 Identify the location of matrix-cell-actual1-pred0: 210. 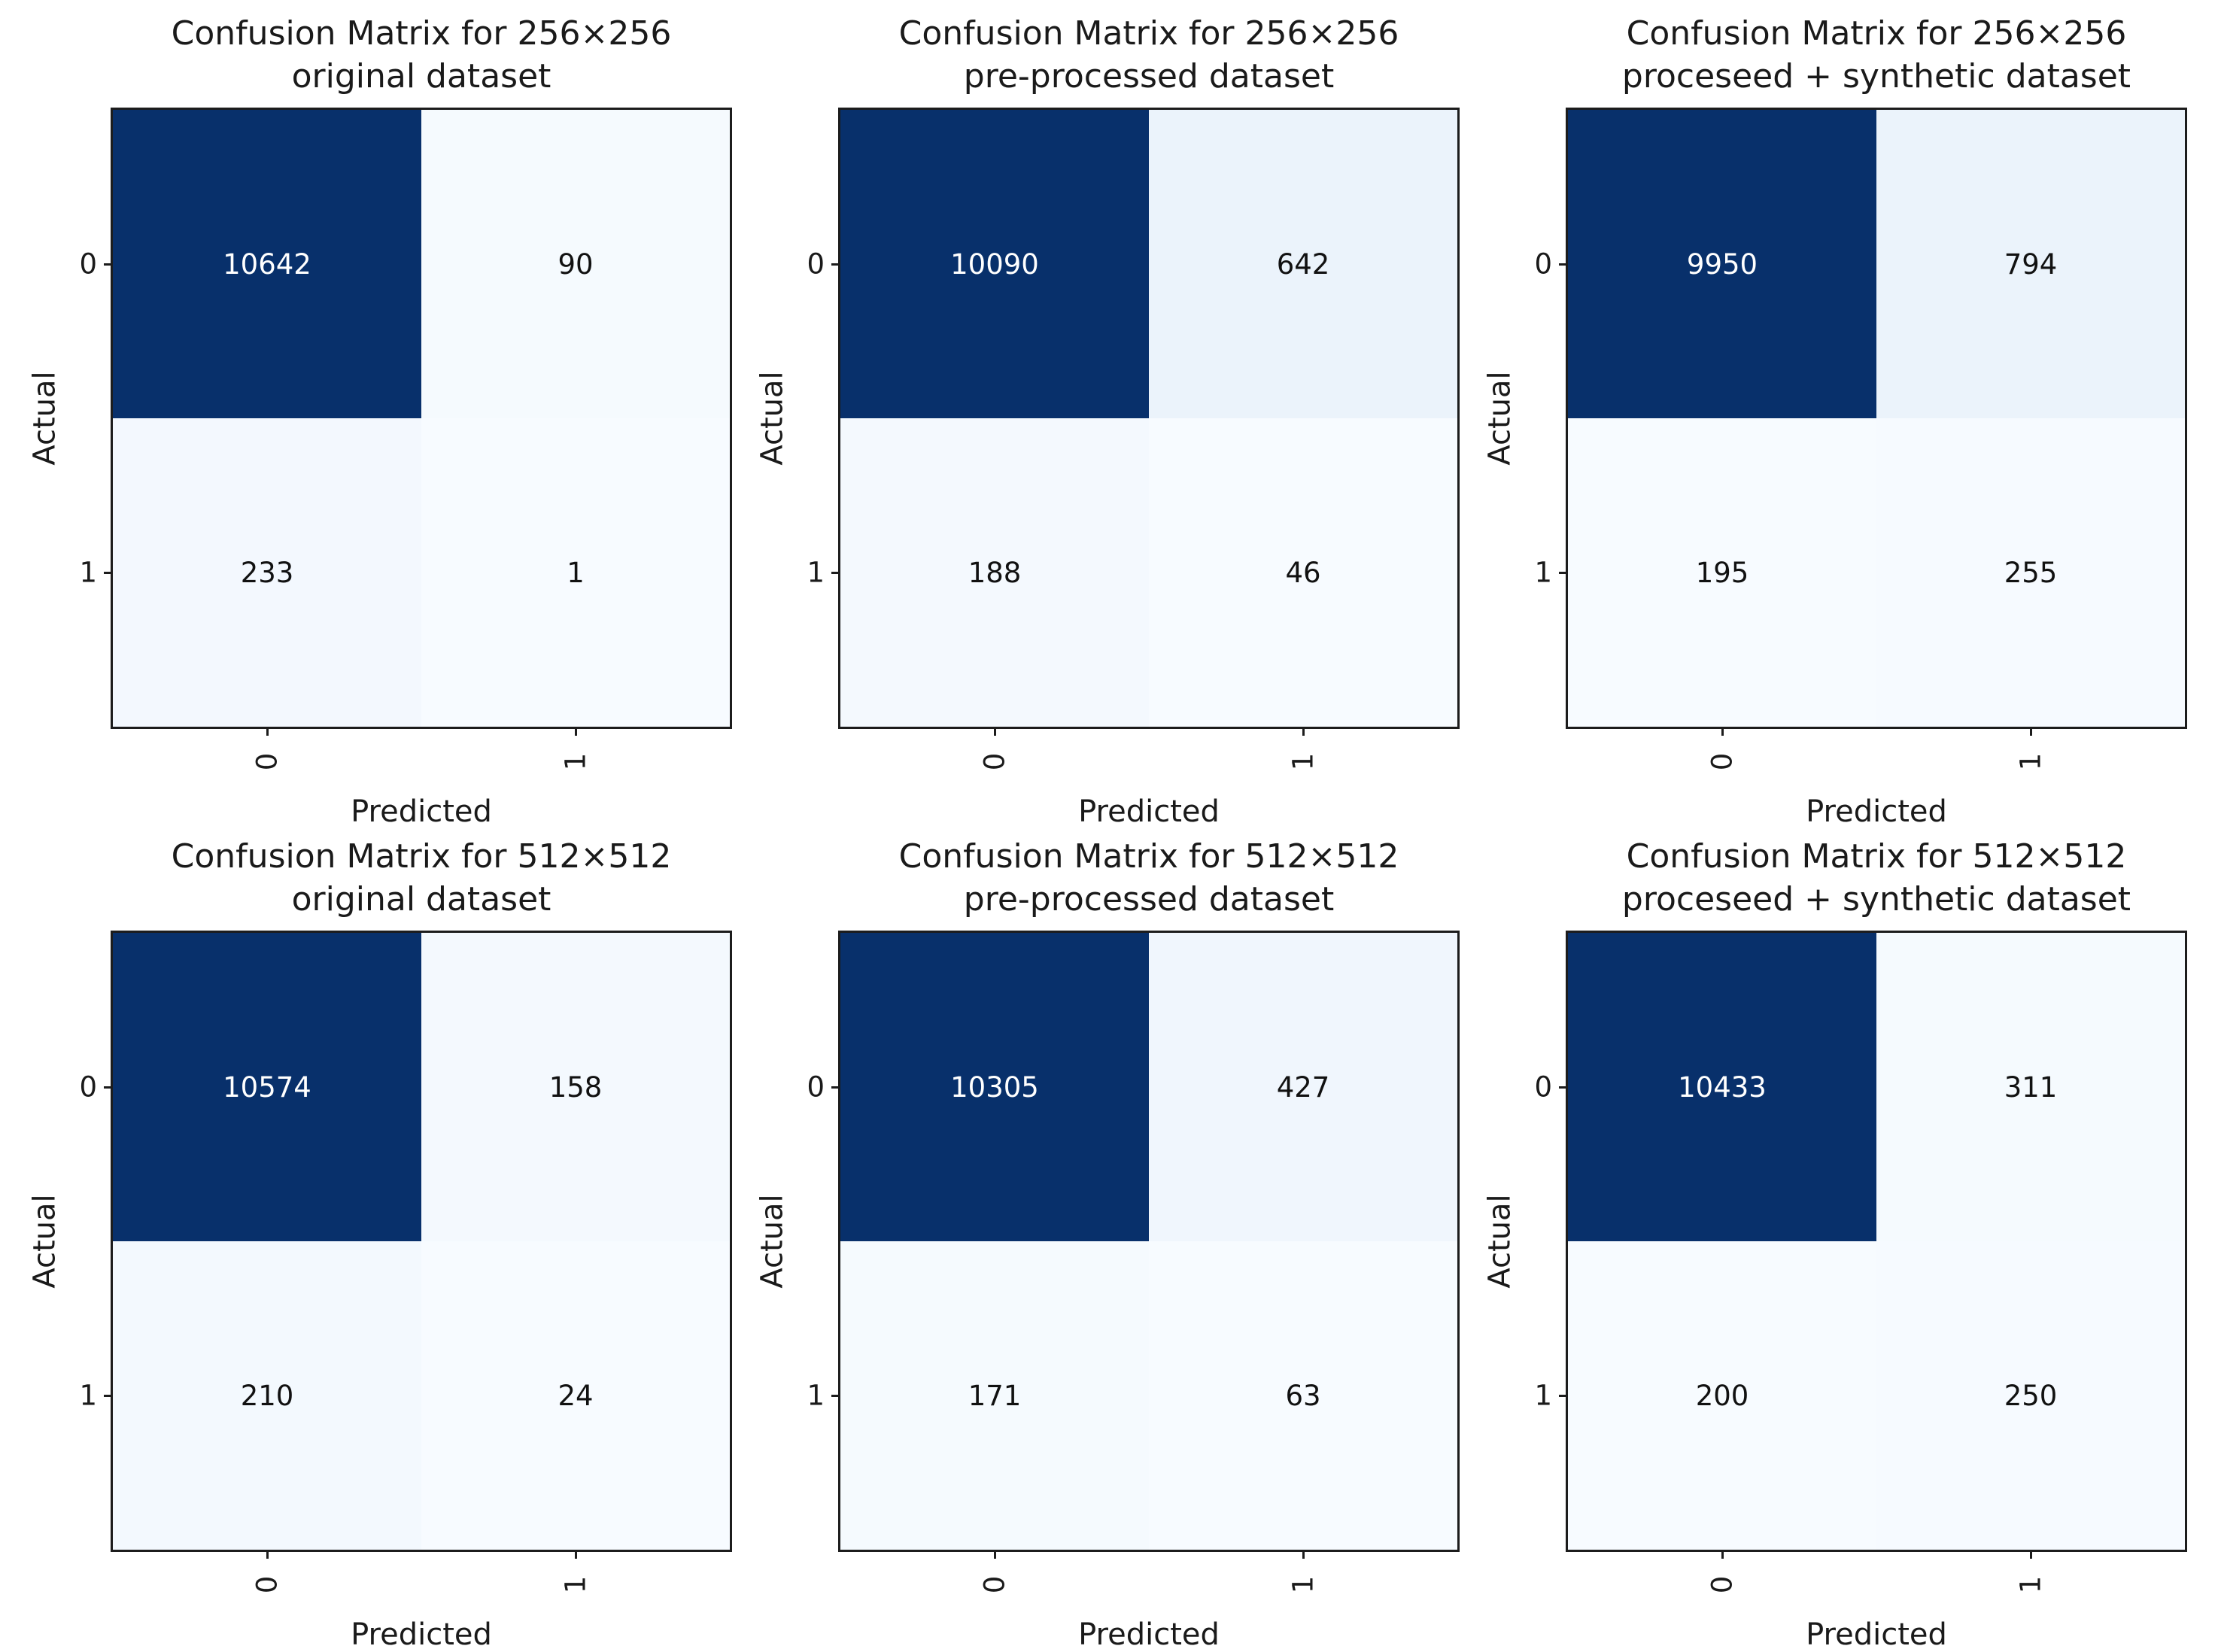
(267, 1396).